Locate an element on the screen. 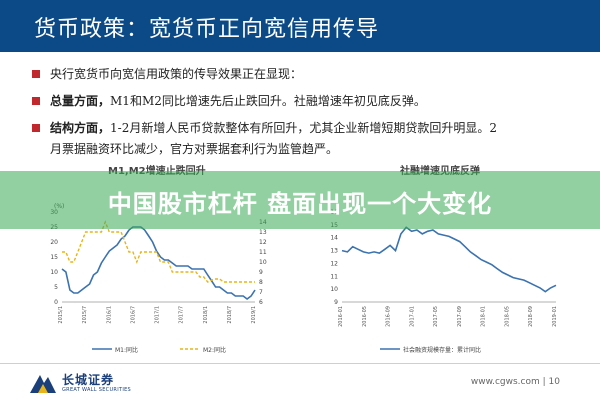  chart2-x-tick-label: 2018-09 is located at coordinates (531, 316).